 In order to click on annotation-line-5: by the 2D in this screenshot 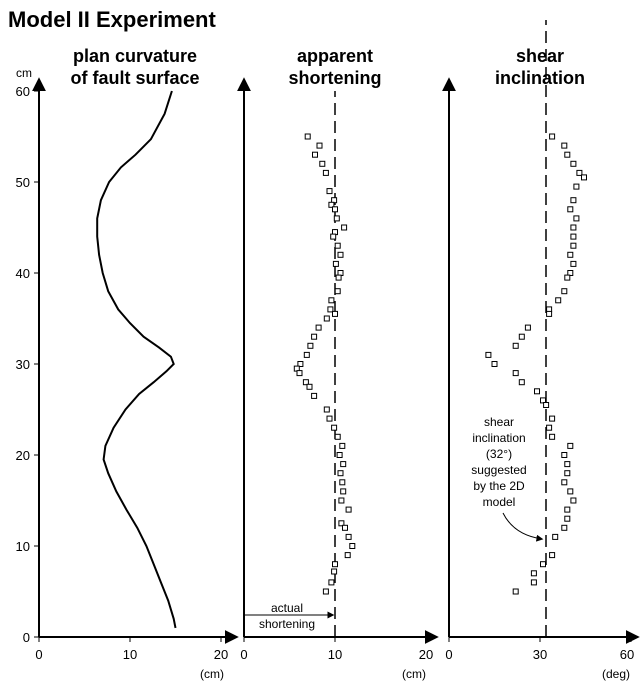, I will do `click(499, 486)`.